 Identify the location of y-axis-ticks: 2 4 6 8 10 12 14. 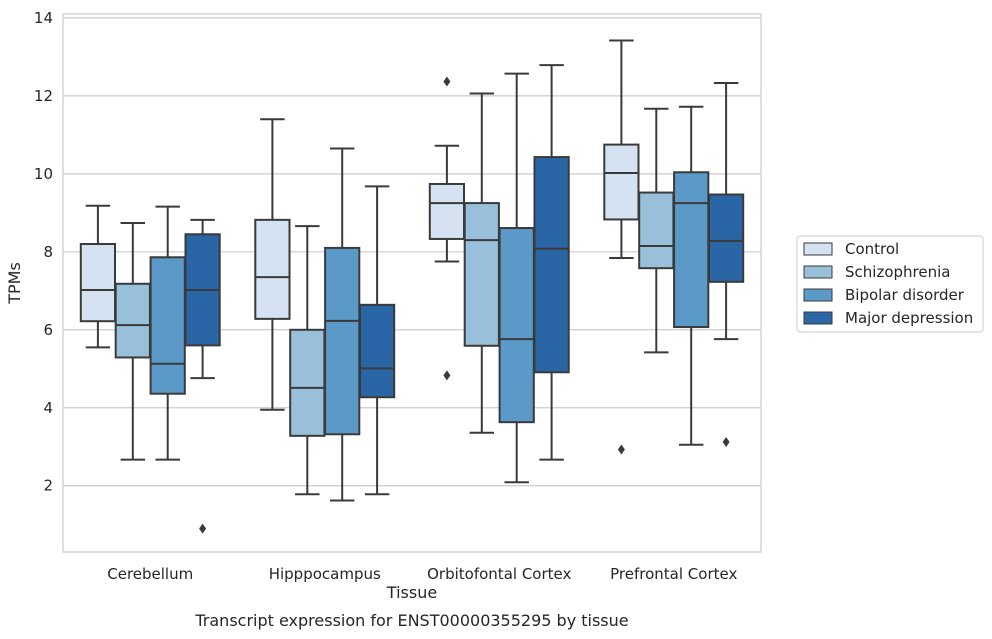
(43, 252).